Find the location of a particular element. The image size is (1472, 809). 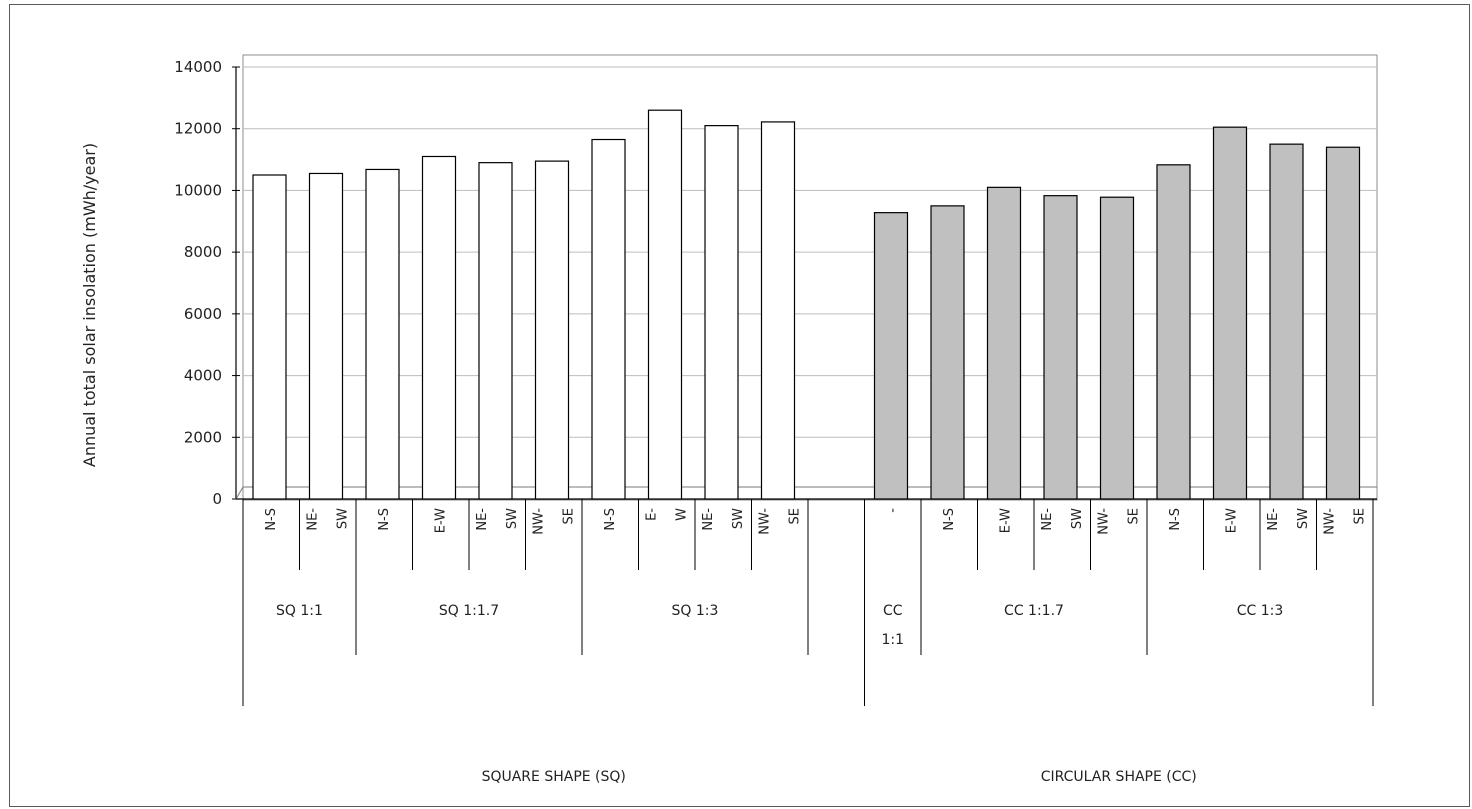

floor-edge is located at coordinates (239, 493).